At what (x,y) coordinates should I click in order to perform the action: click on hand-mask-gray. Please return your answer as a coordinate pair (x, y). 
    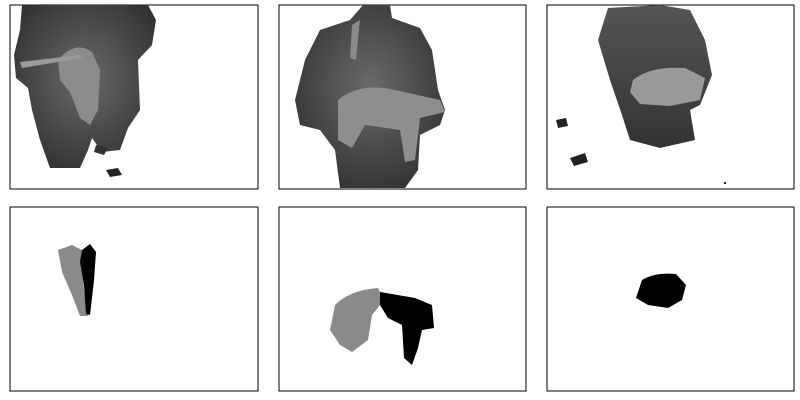
    Looking at the image, I should click on (357, 320).